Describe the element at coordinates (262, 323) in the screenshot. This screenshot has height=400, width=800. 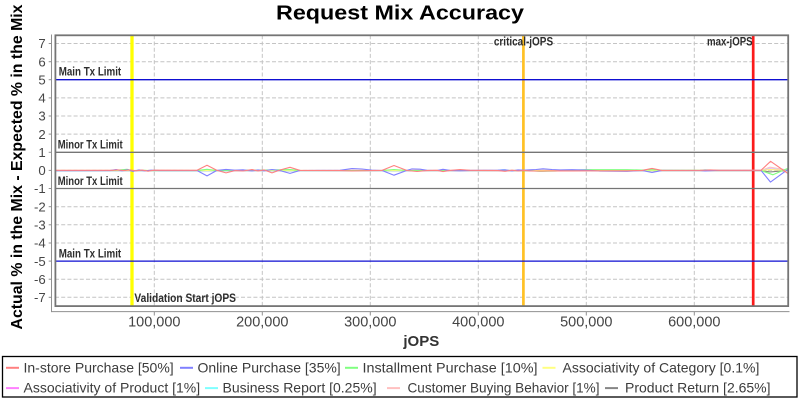
I see `svg-text: 200,000` at that location.